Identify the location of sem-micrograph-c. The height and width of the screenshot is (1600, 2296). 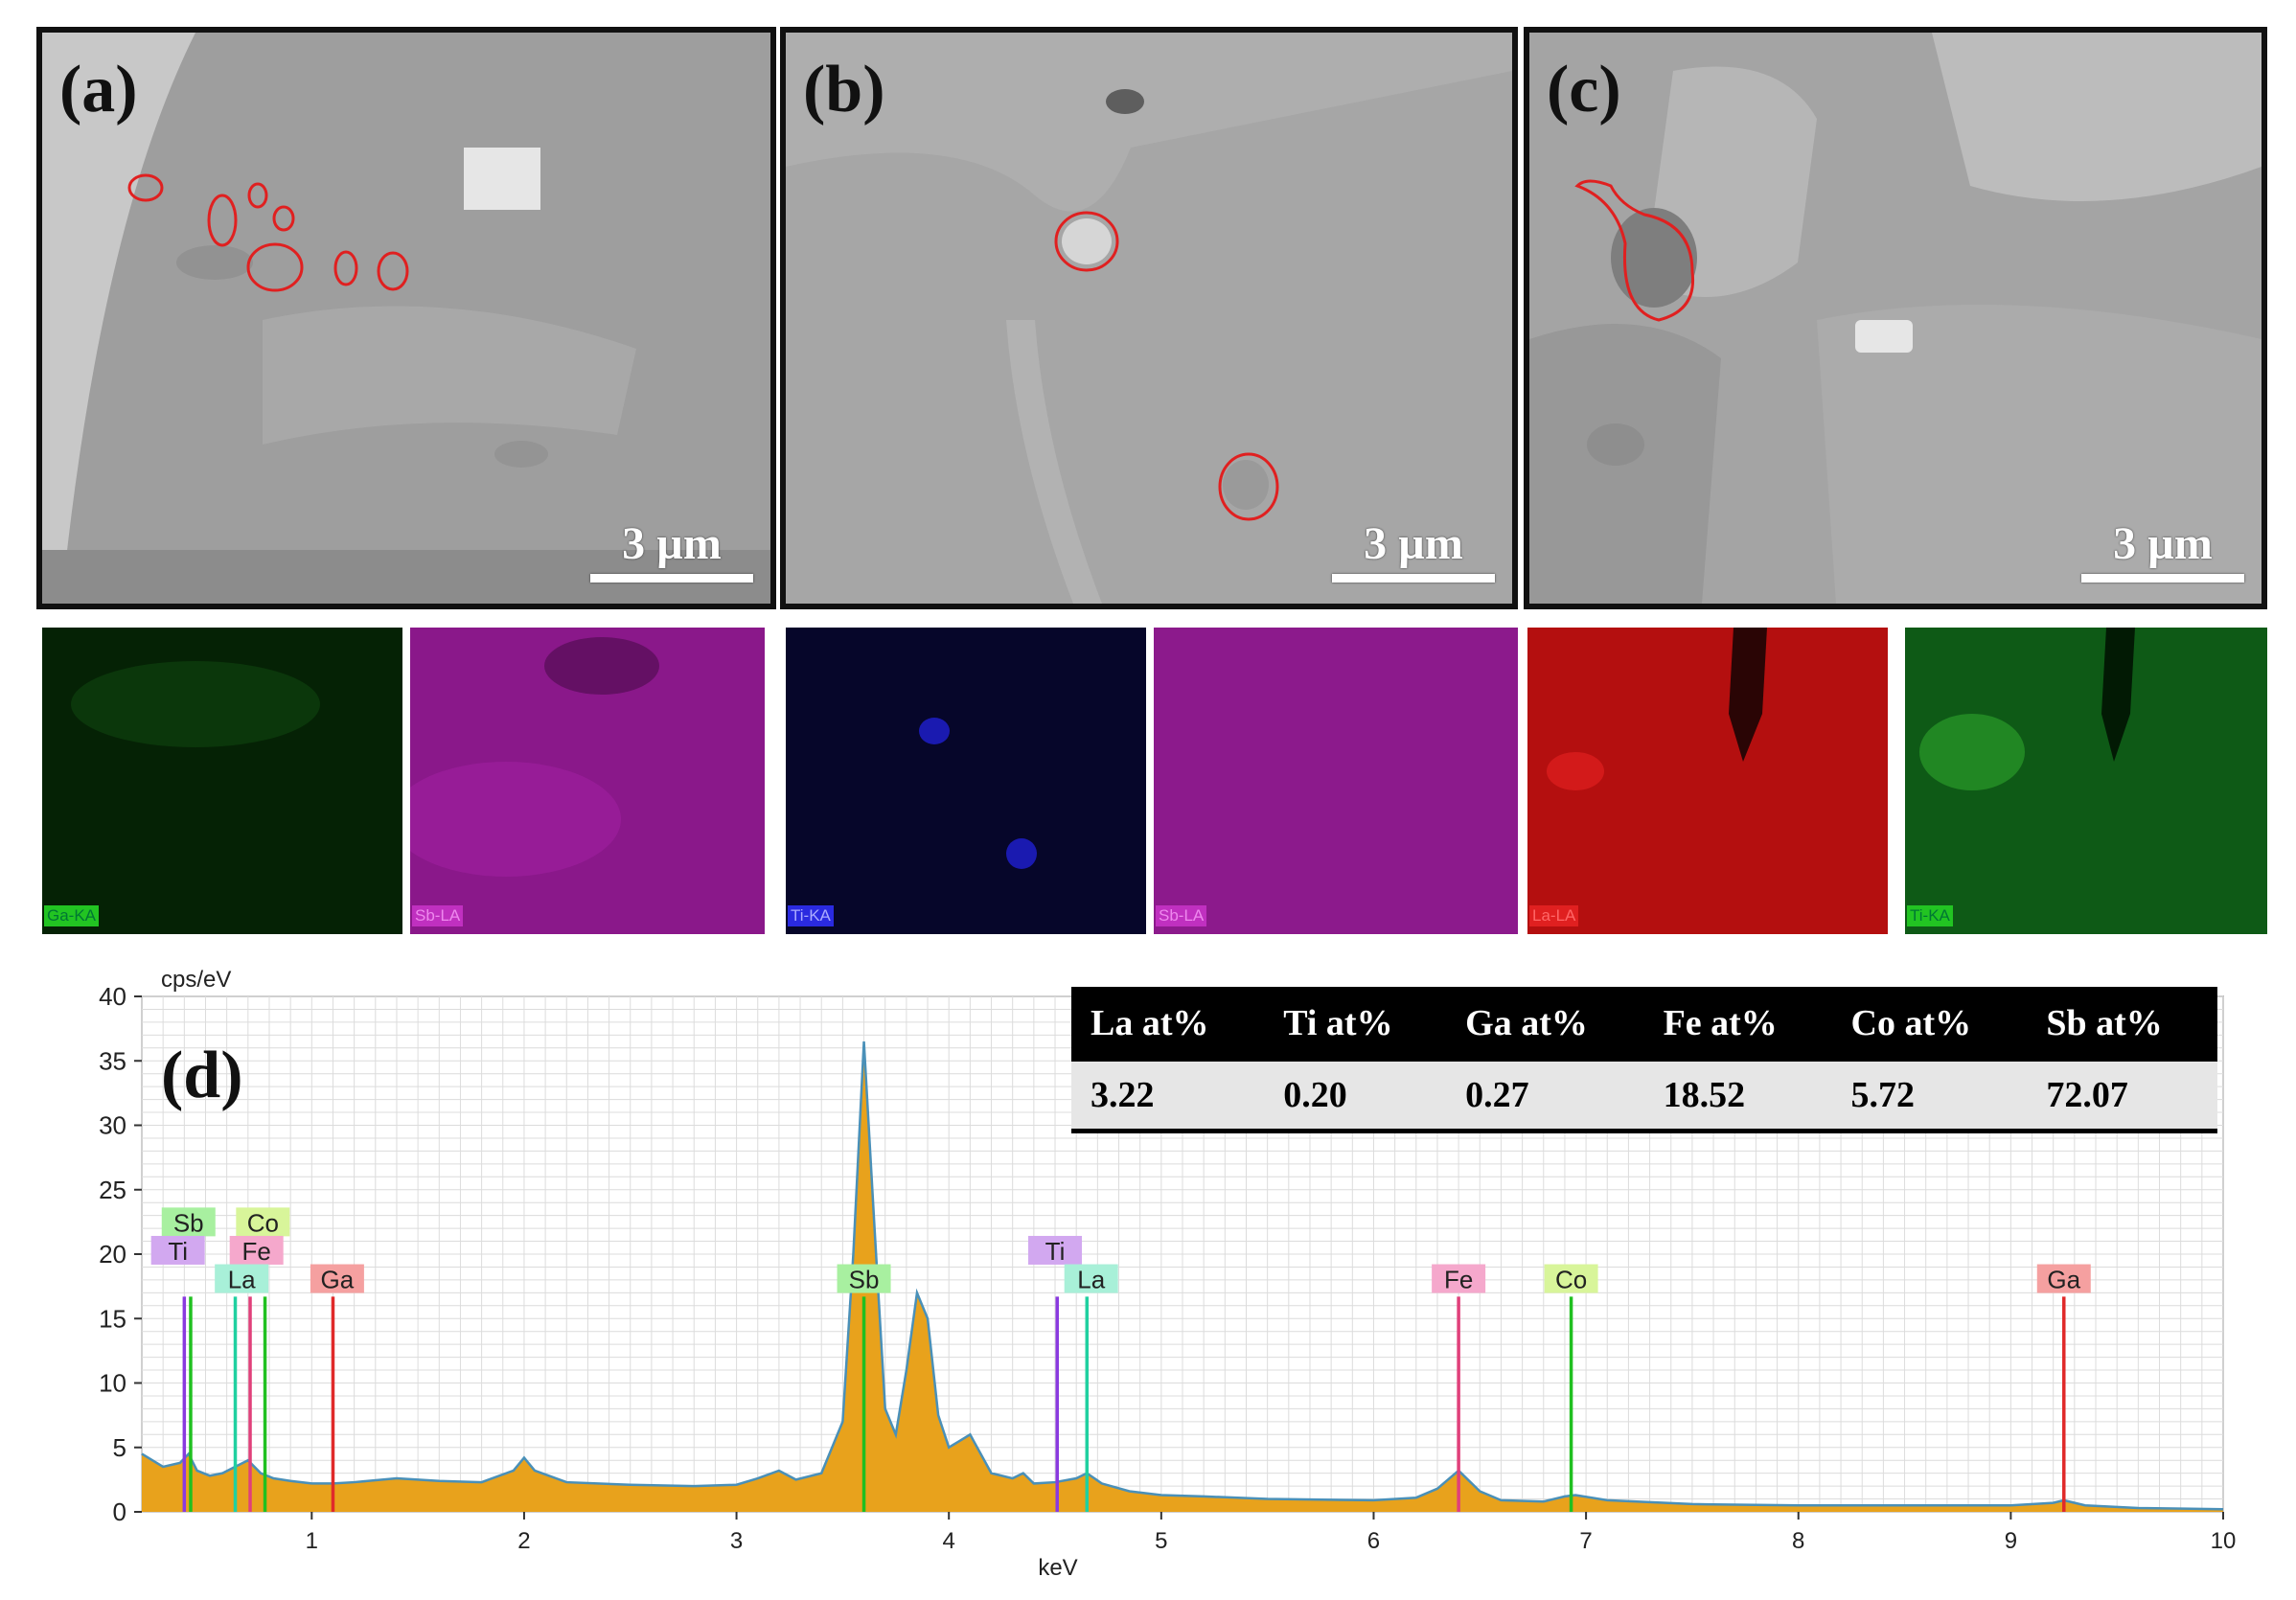
(1895, 318).